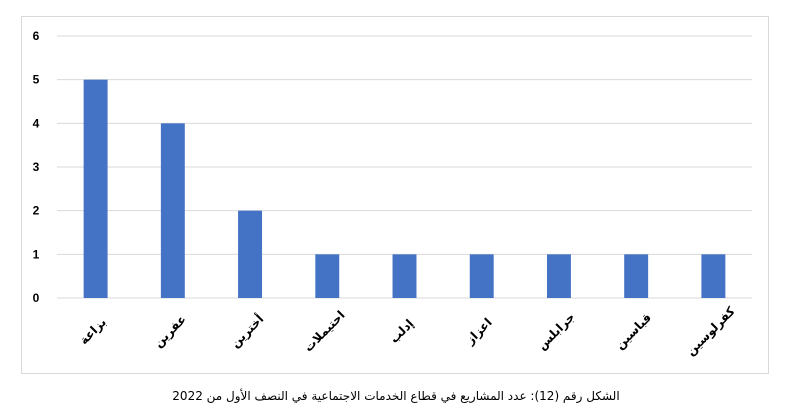  Describe the element at coordinates (170, 331) in the screenshot. I see `x-category-label: عفرين` at that location.